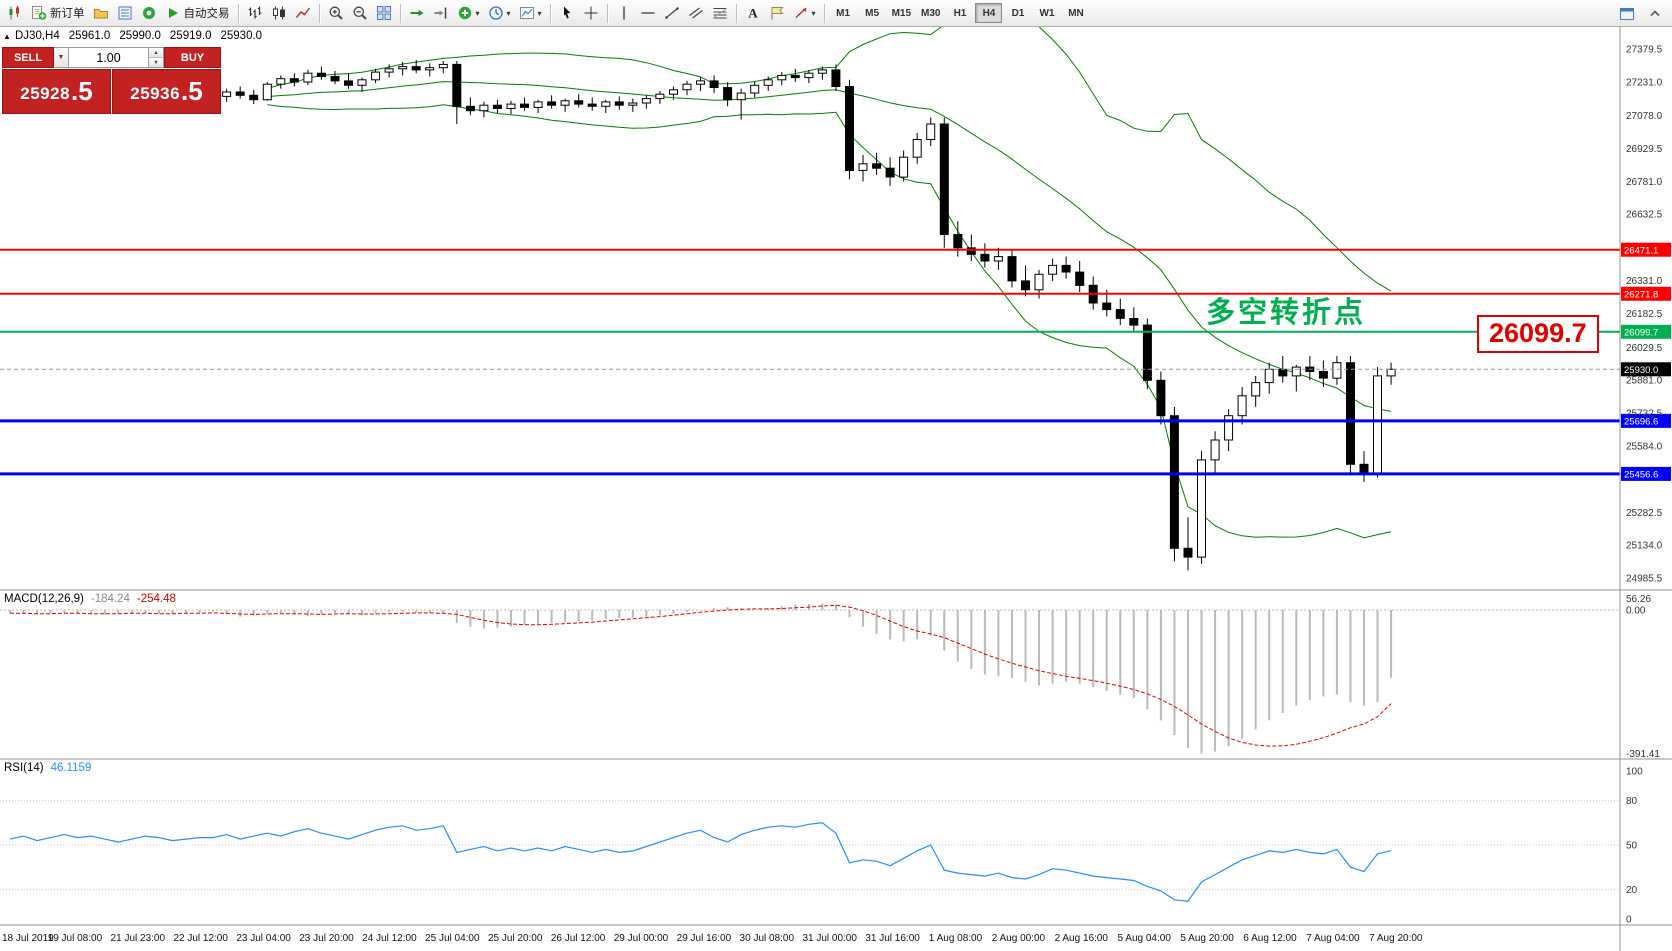  What do you see at coordinates (835, 249) in the screenshot?
I see `level-line-26471.1: 26471.1` at bounding box center [835, 249].